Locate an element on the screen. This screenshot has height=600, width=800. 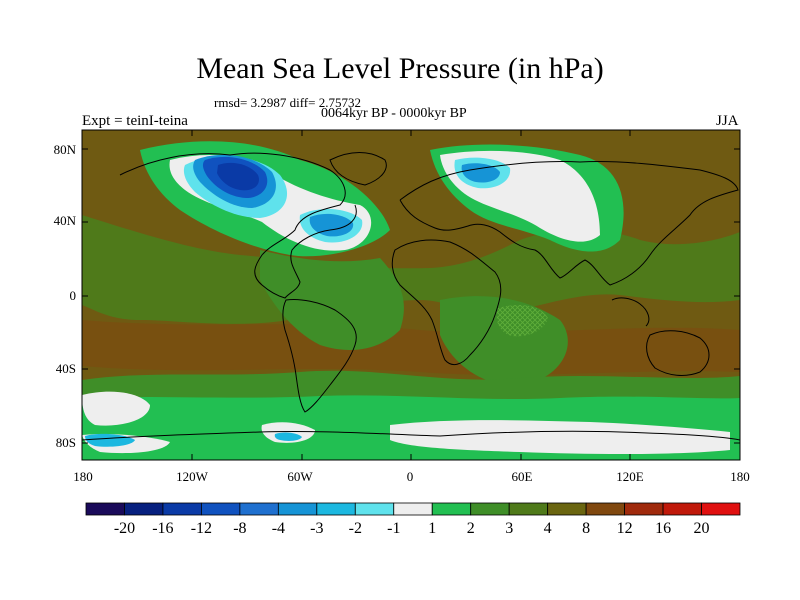
lat-label-40s: 40S is located at coordinates (65, 368).